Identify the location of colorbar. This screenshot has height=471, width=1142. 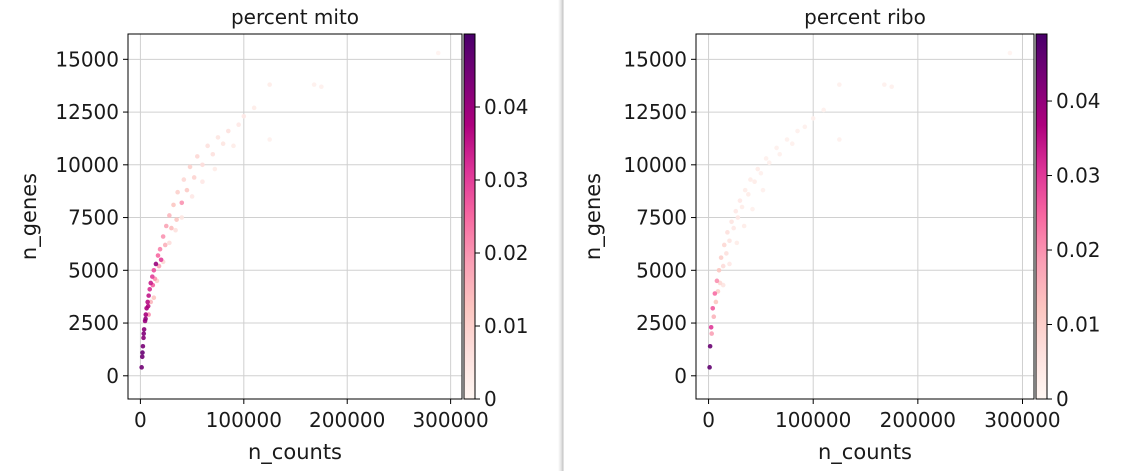
(469, 216).